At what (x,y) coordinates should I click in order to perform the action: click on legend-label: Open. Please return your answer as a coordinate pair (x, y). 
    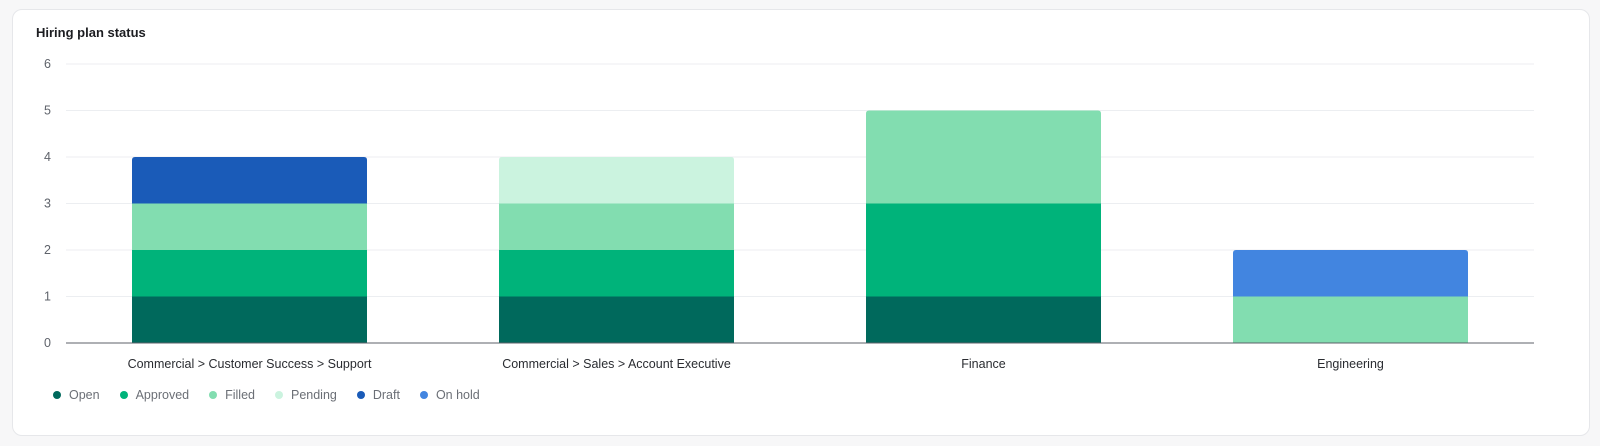
    Looking at the image, I should click on (84, 395).